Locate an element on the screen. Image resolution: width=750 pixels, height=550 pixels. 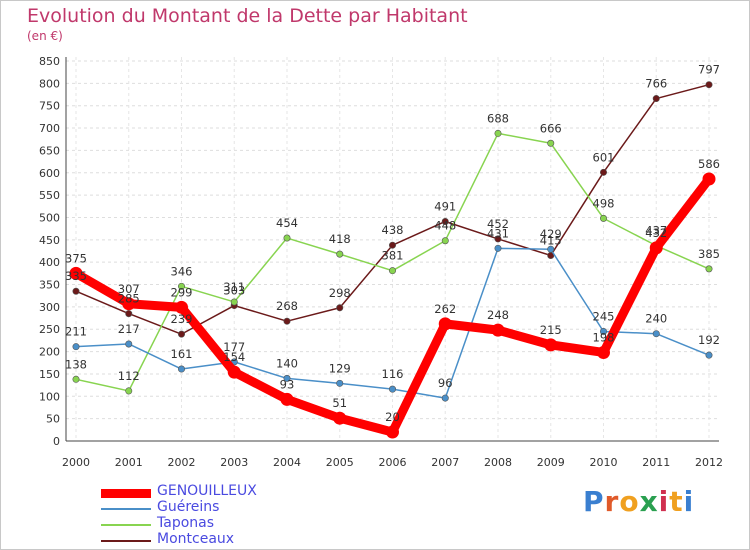
y-tick-label: 600 is located at coordinates (49, 173).